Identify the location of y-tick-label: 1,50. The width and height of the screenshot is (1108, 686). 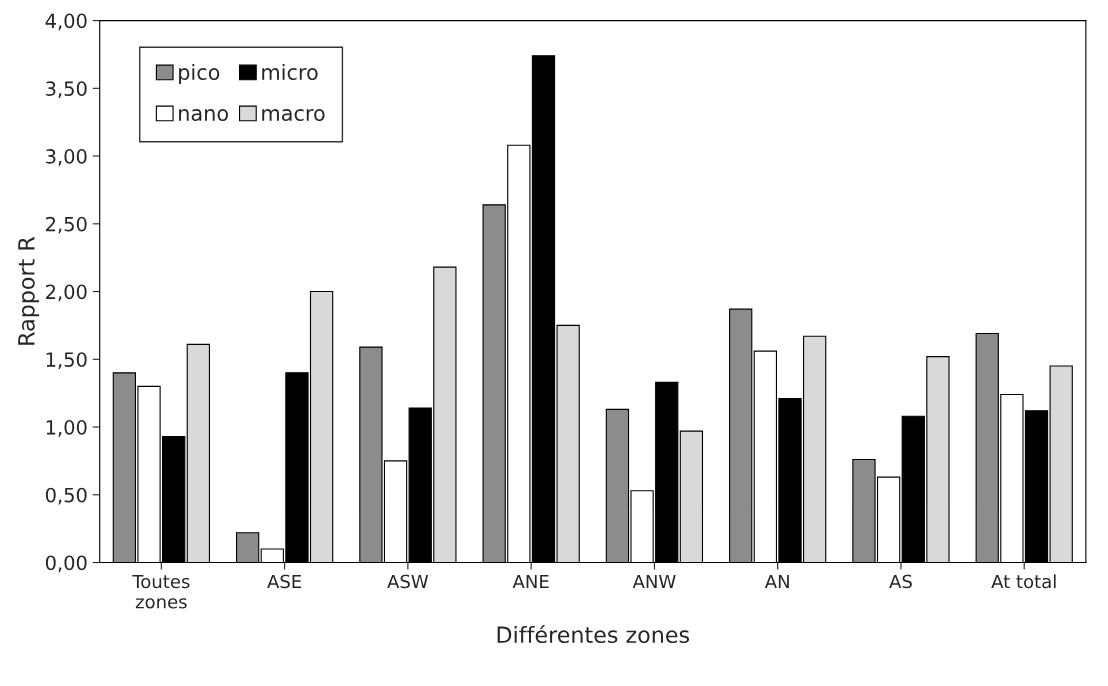
(66, 360).